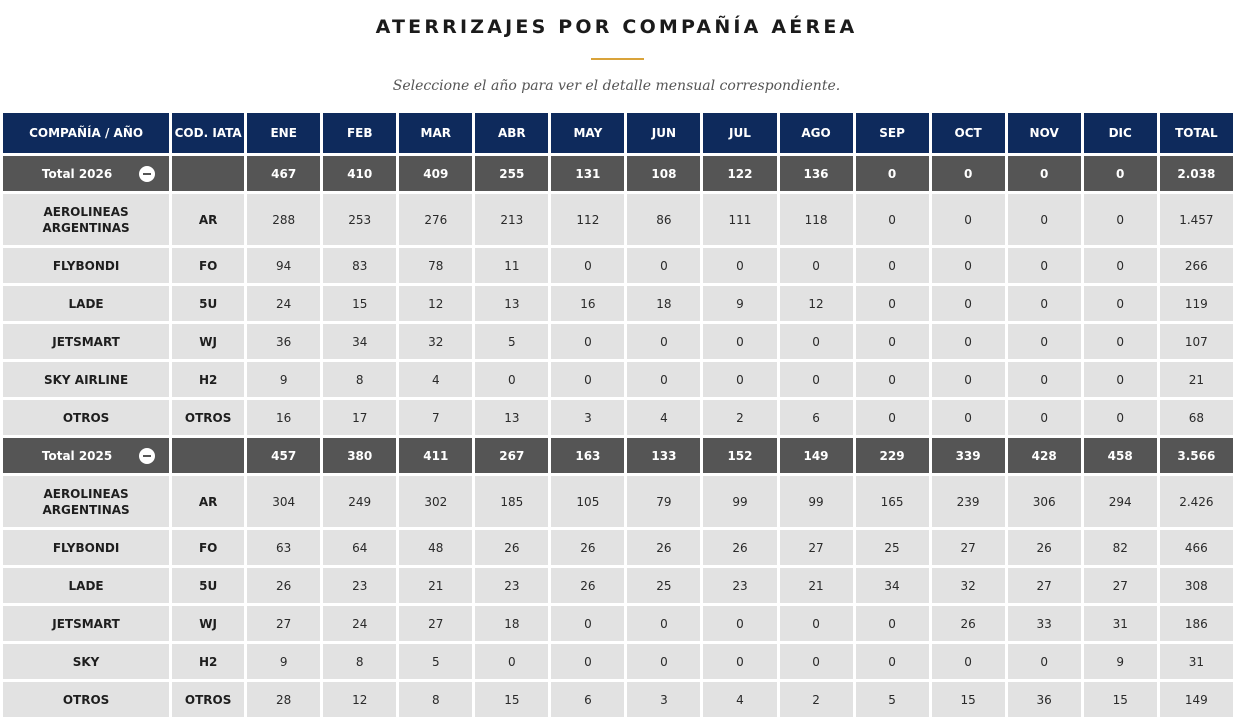  I want to click on year-total-value: 149, so click(816, 455).